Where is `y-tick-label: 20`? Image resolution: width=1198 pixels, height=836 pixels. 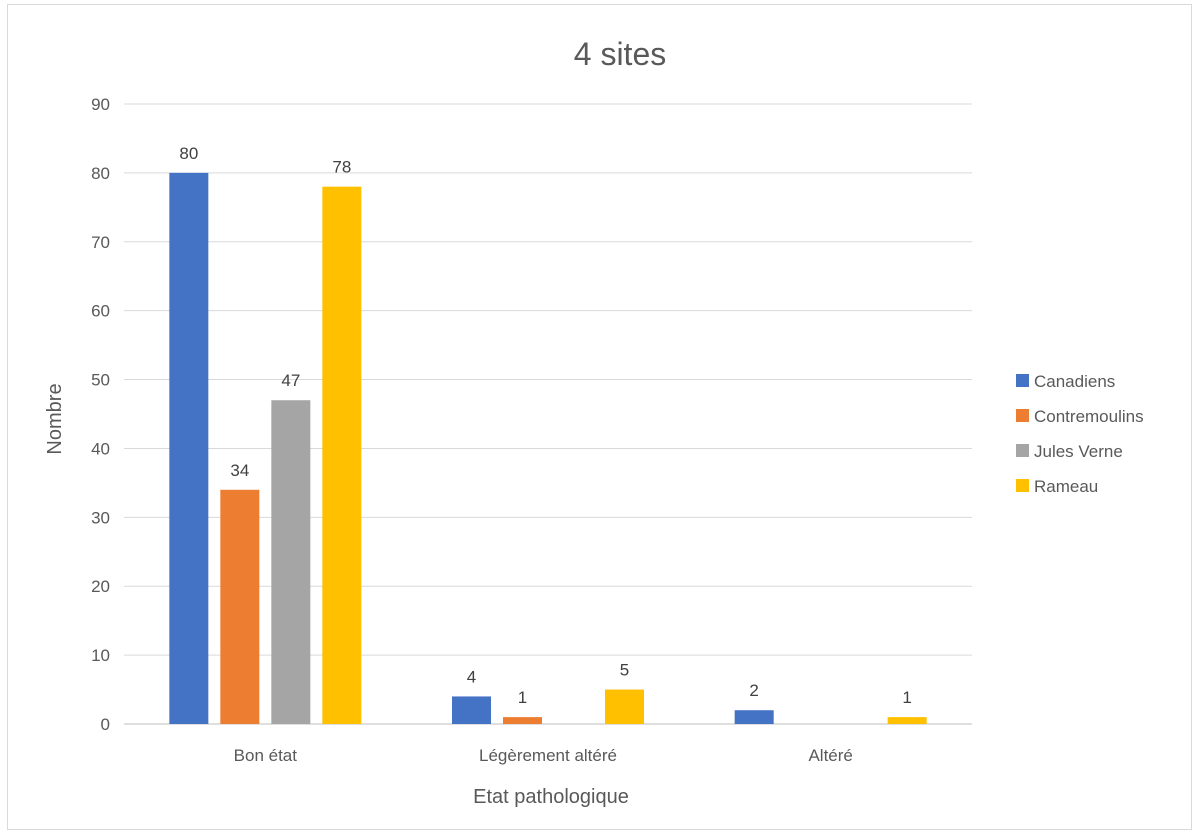 y-tick-label: 20 is located at coordinates (100, 586).